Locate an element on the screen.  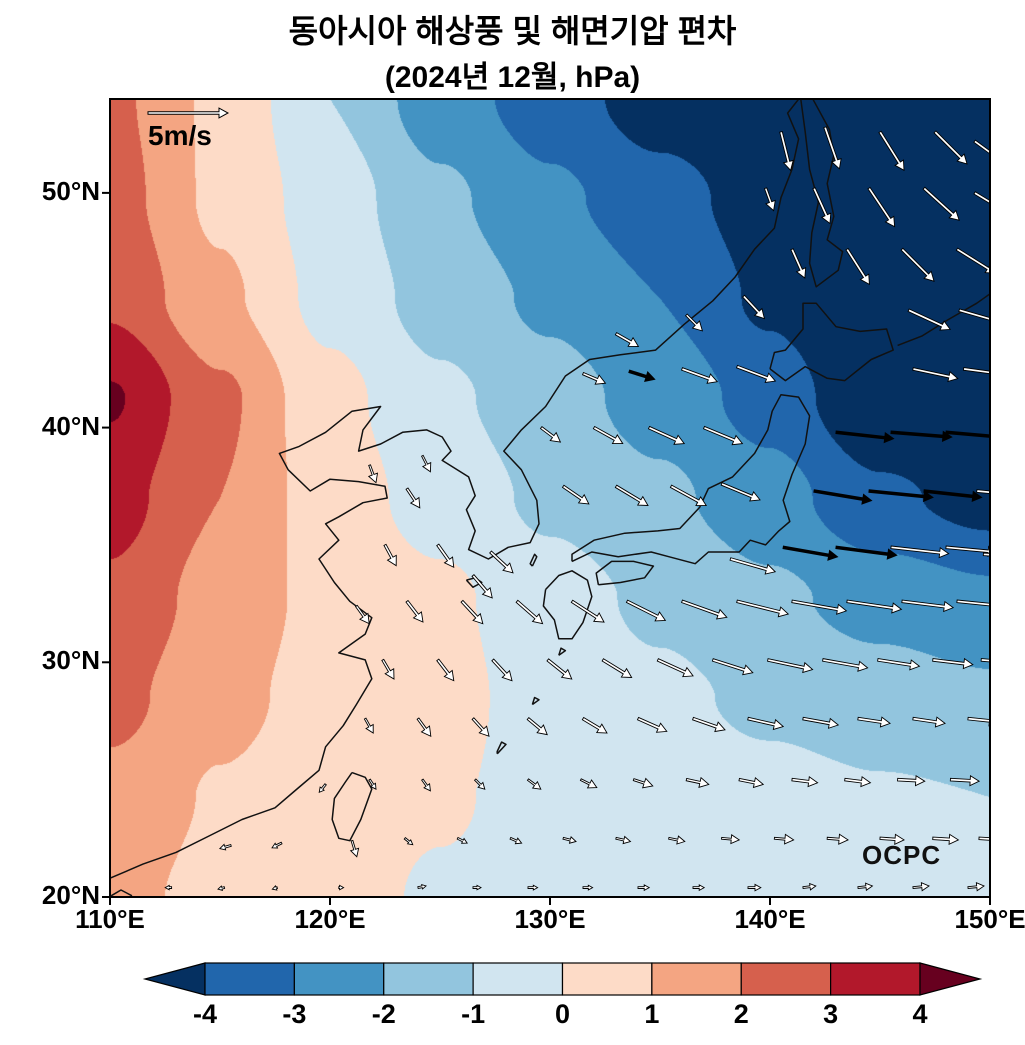
y-axis-tick-label: 20°N is located at coordinates (70, 895).